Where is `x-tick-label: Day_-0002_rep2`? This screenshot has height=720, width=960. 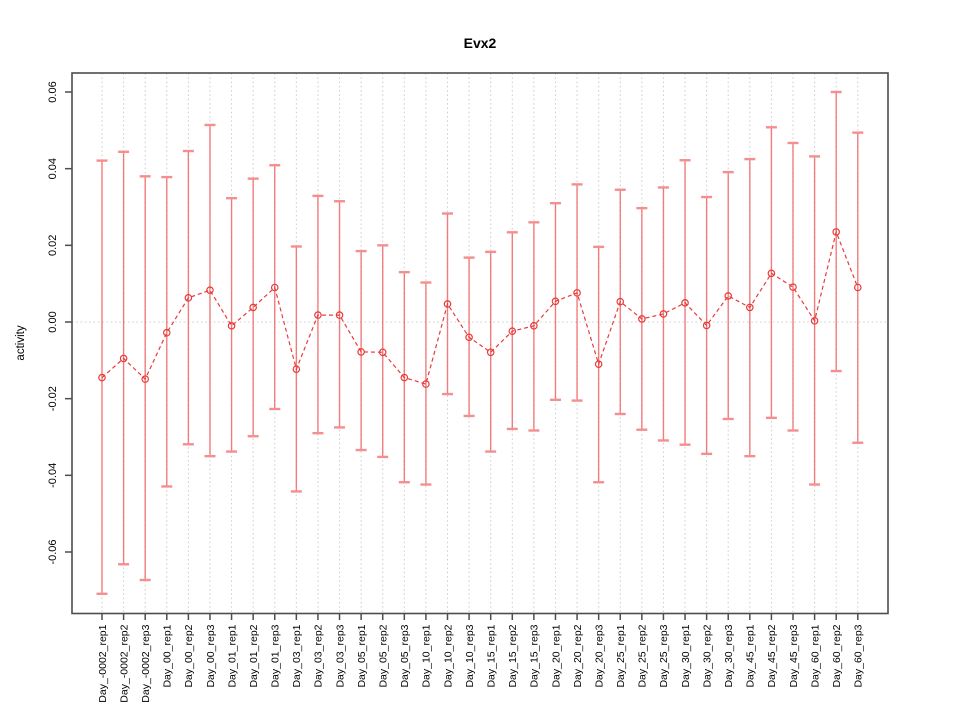 x-tick-label: Day_-0002_rep2 is located at coordinates (124, 663).